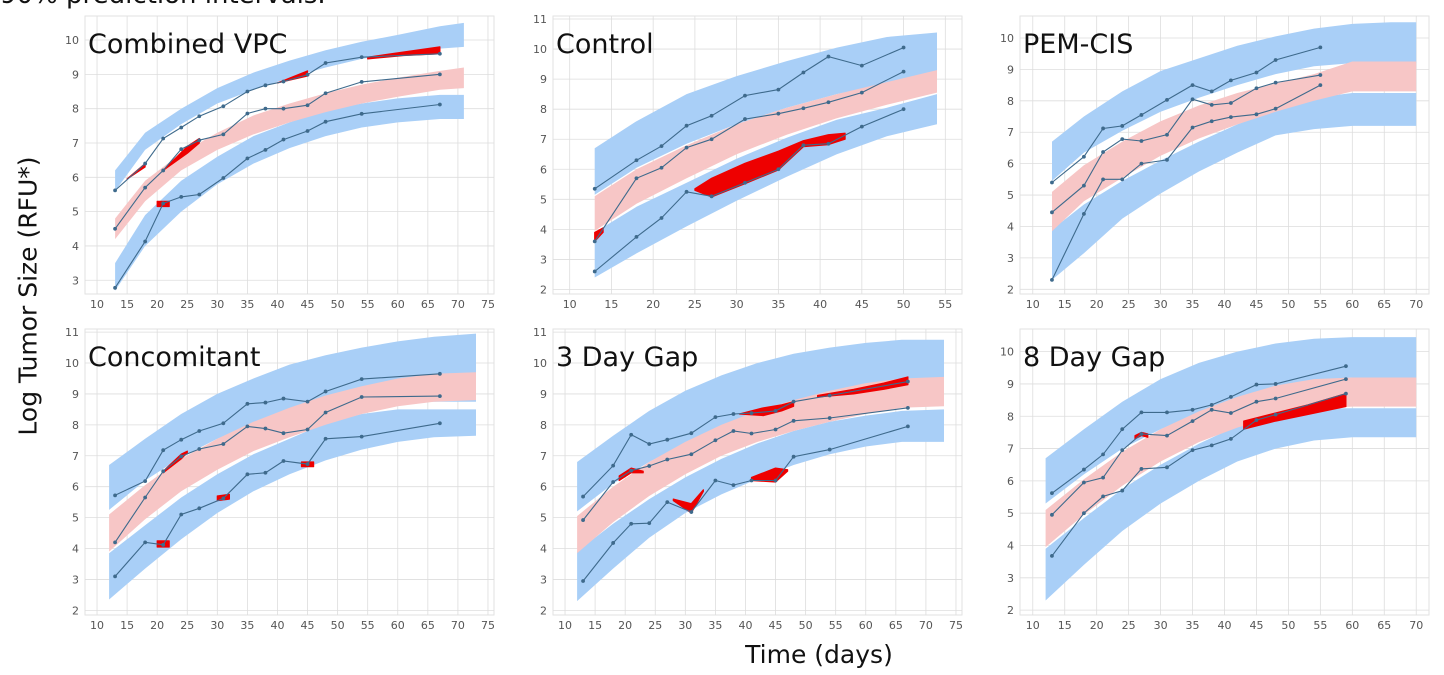  Describe the element at coordinates (570, 304) in the screenshot. I see `x-tick-label: 10` at that location.